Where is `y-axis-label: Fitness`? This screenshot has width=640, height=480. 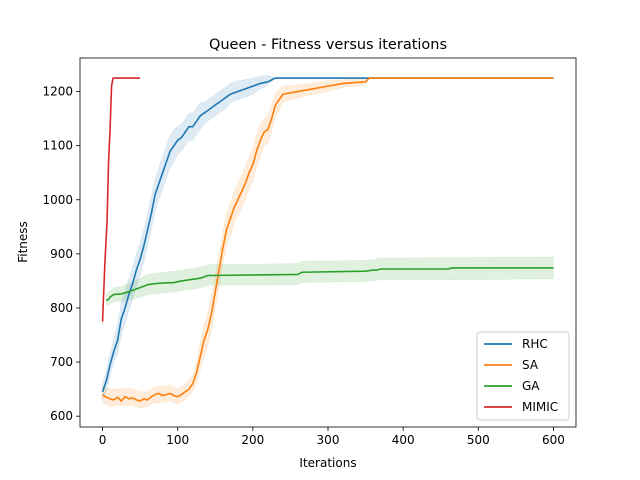 y-axis-label: Fitness is located at coordinates (23, 242).